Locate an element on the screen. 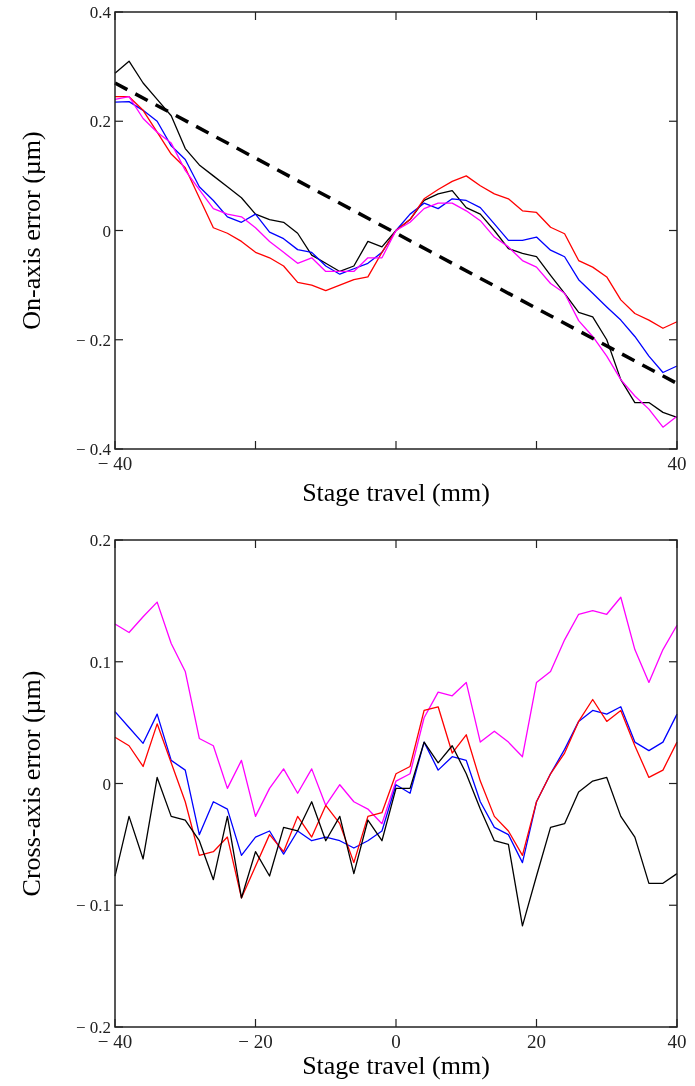  y-tick-label: − 0.4 is located at coordinates (93, 449).